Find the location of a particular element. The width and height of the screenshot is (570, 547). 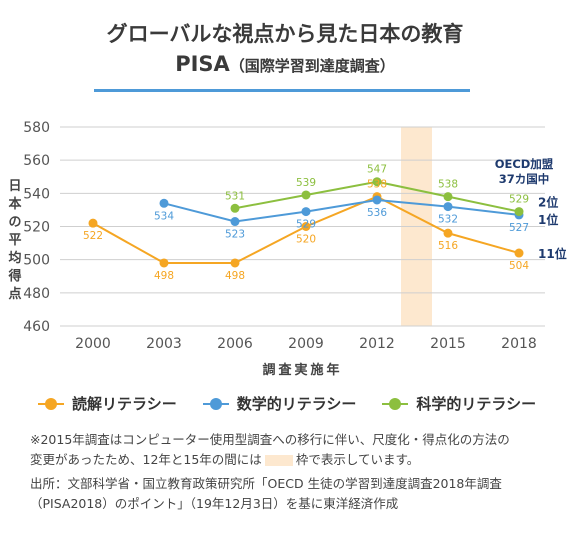

legend: 読解リテラシー 数学的リテラシー 科学的リテラシー is located at coordinates (287, 403).